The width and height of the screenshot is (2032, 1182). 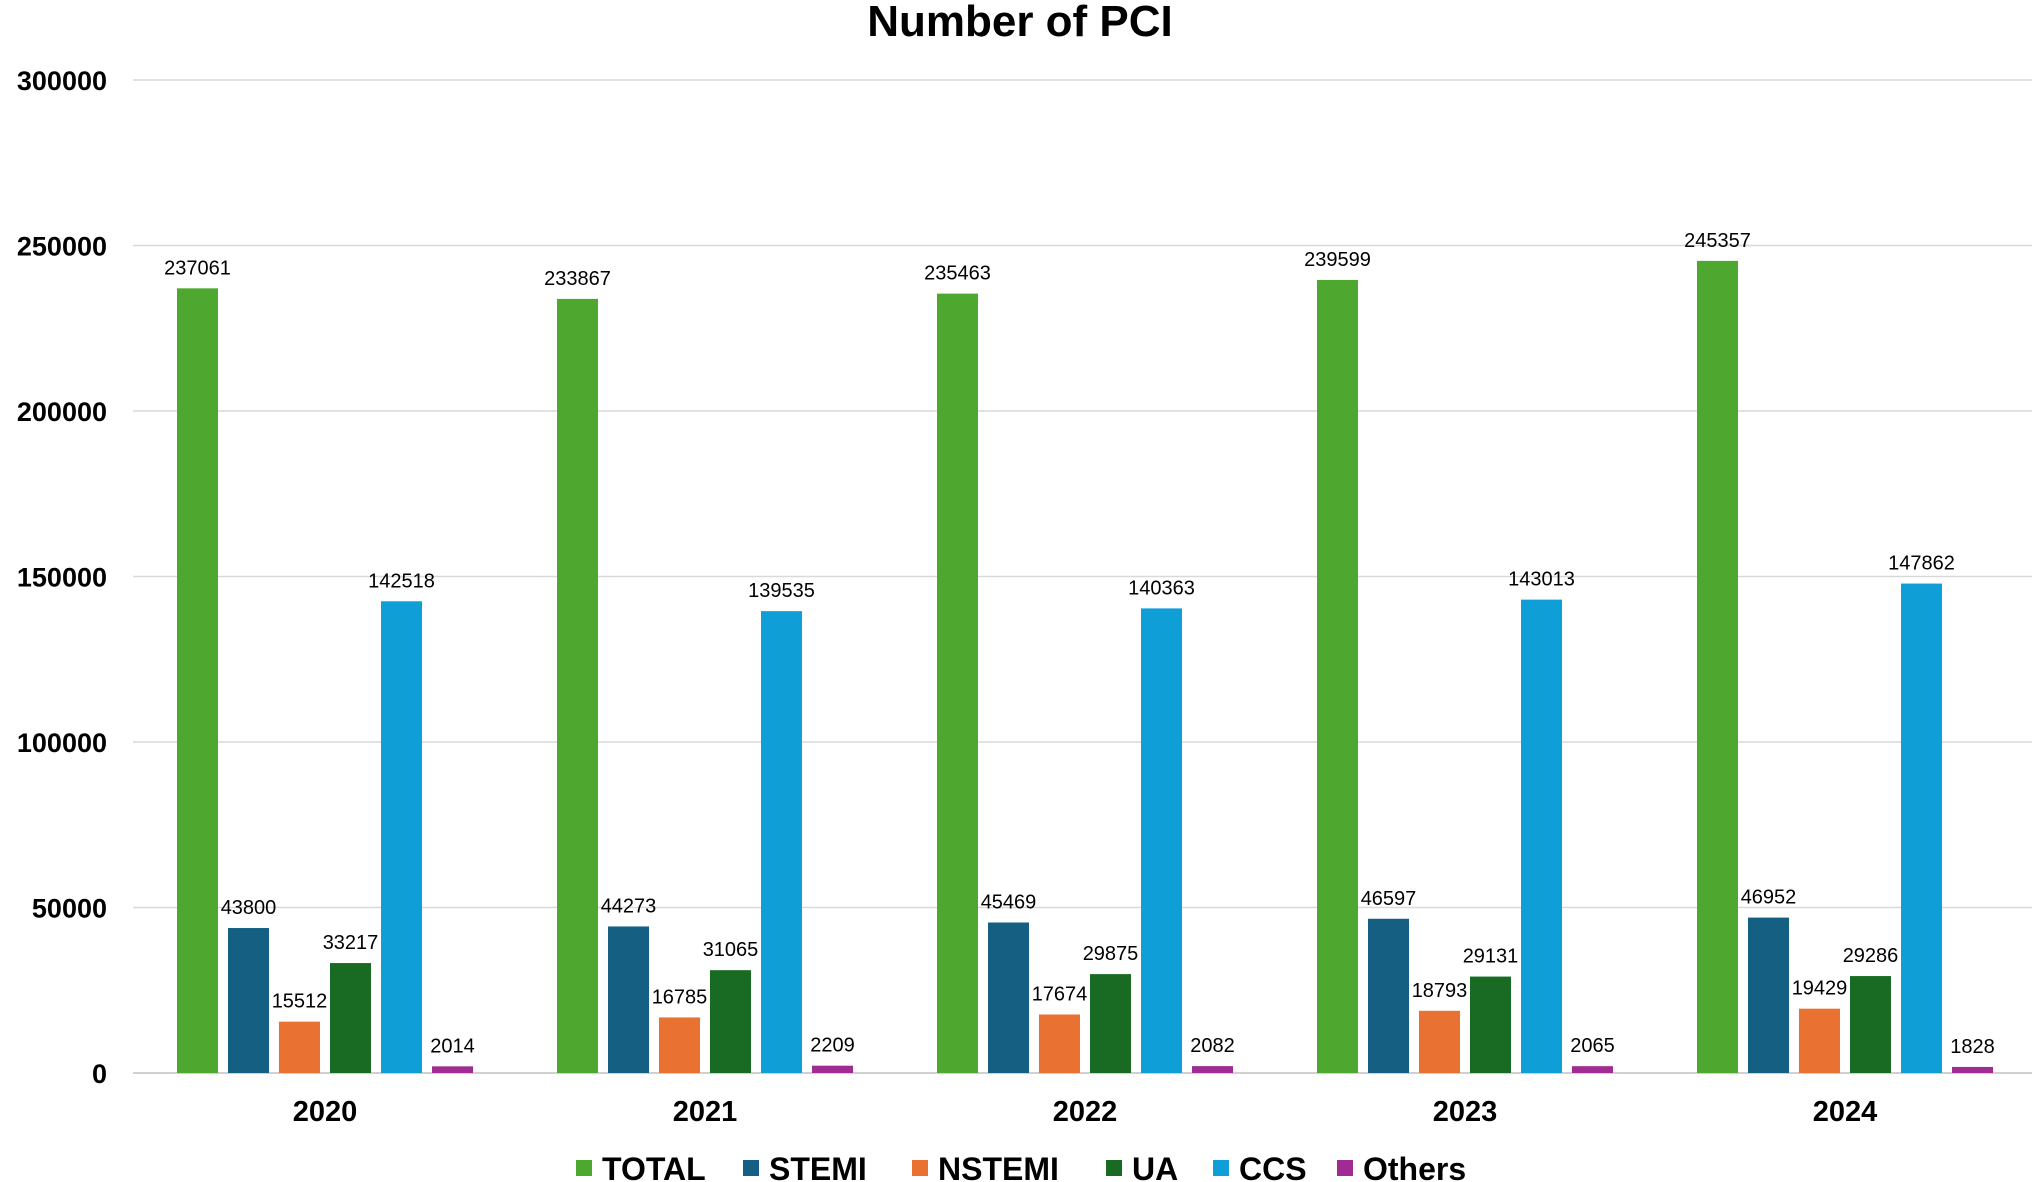 I want to click on bar-total-2023, so click(x=1337, y=676).